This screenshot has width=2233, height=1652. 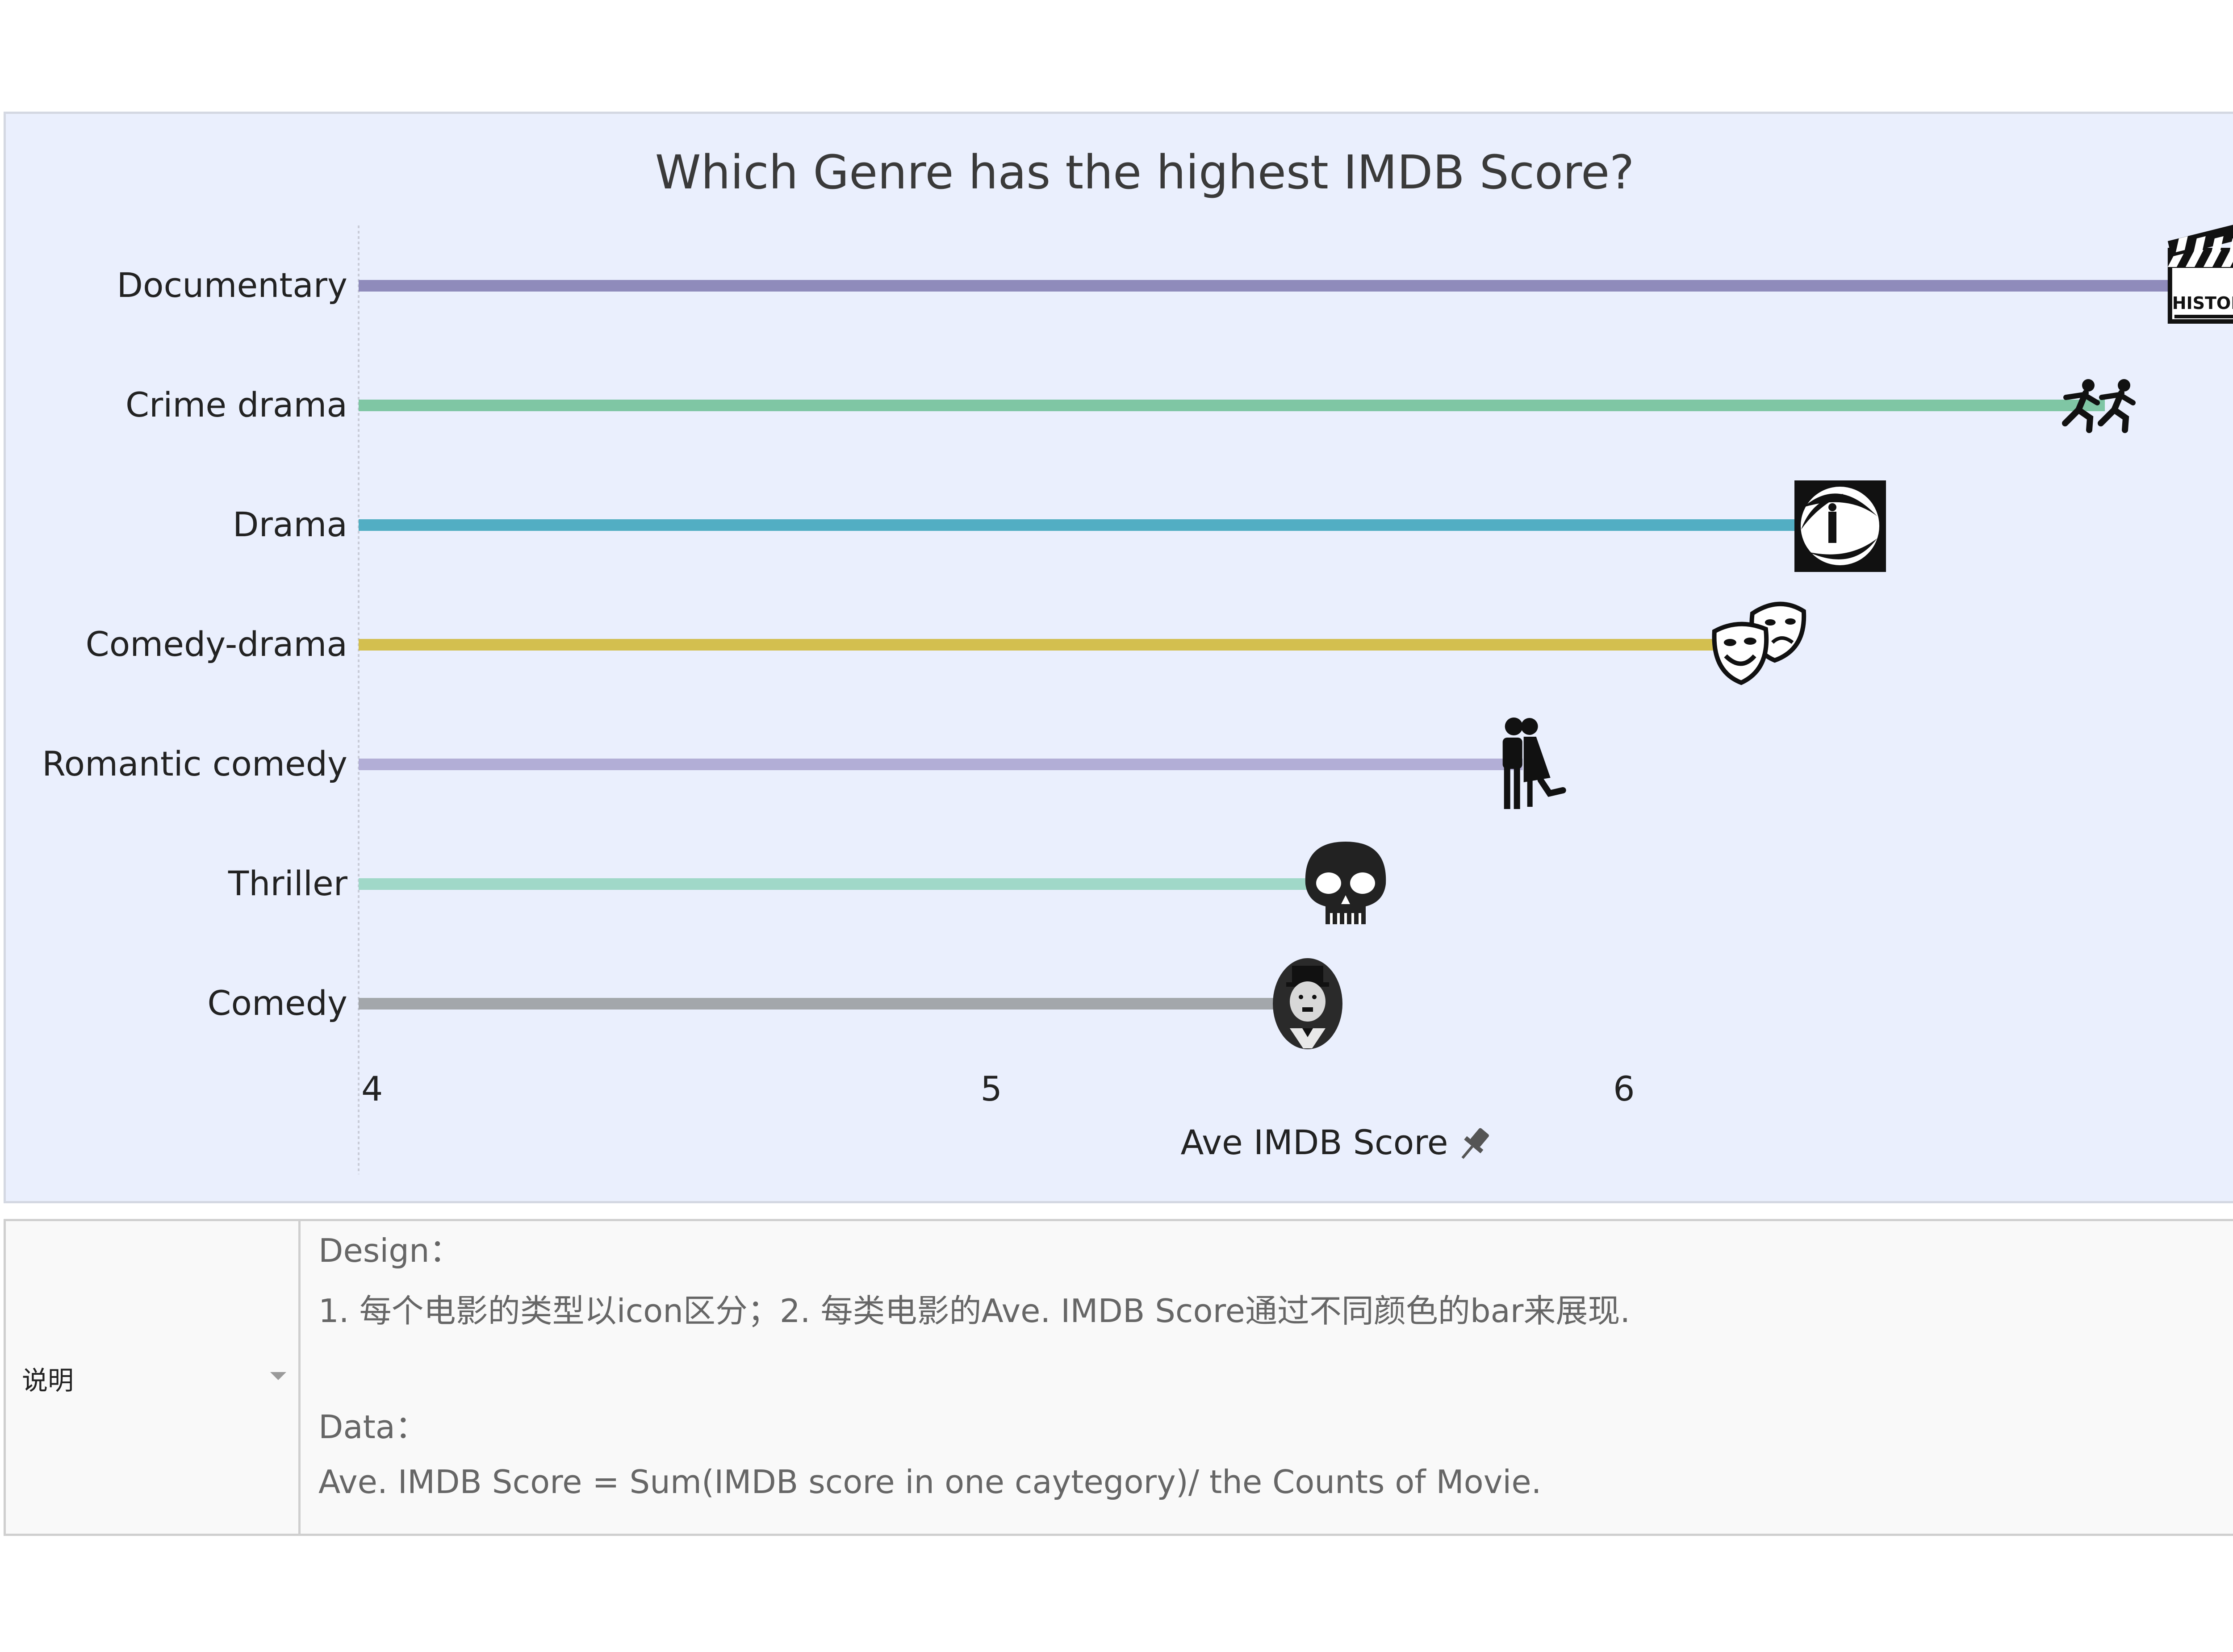 What do you see at coordinates (1534, 763) in the screenshot?
I see `couple-kissing-icon` at bounding box center [1534, 763].